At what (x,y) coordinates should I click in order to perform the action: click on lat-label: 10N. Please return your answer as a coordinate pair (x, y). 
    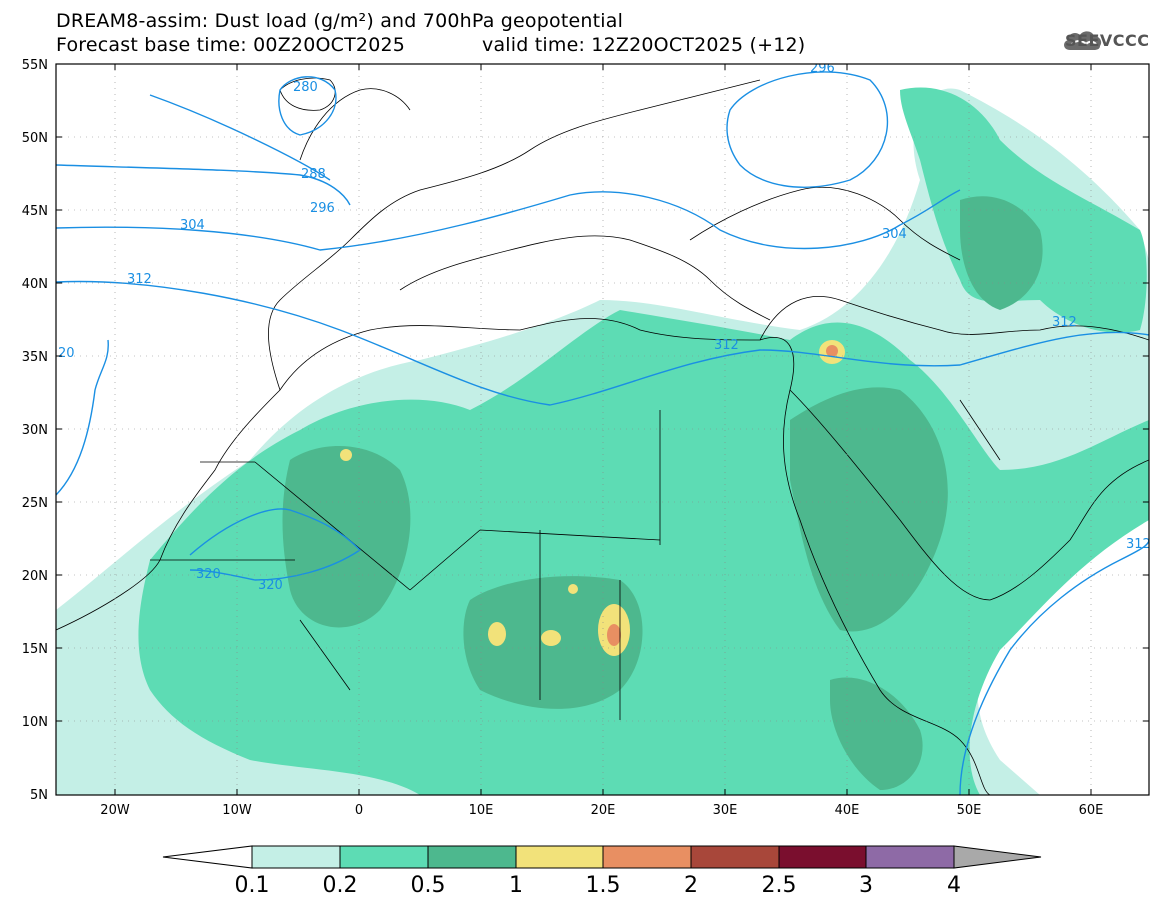
    Looking at the image, I should click on (35, 722).